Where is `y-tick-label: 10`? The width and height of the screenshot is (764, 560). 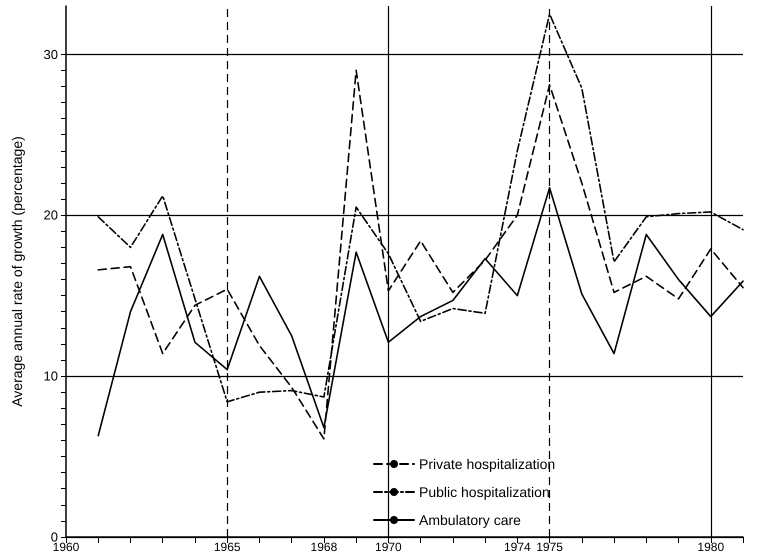
y-tick-label: 10 is located at coordinates (51, 376).